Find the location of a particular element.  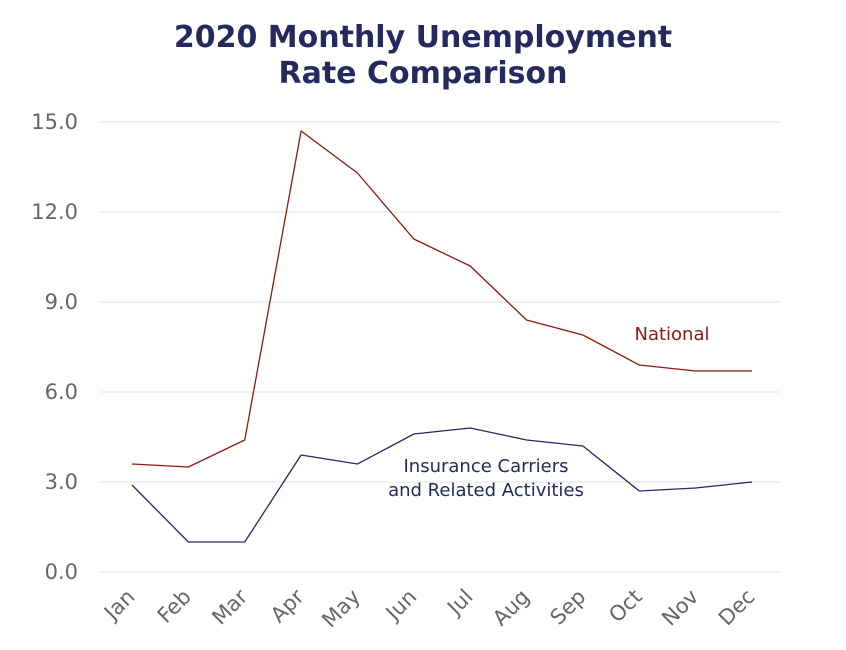

x-tick-label: Apr is located at coordinates (287, 605).